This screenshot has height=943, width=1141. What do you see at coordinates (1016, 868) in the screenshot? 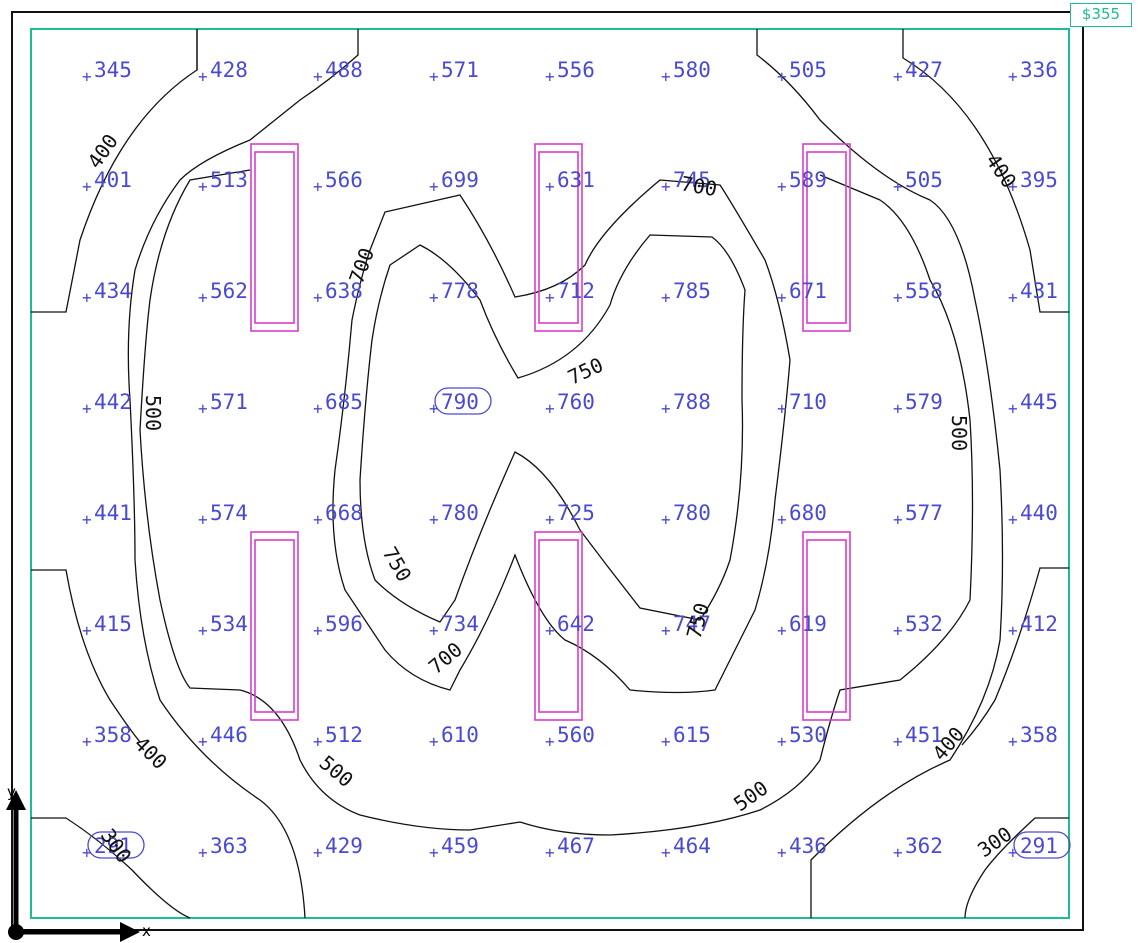
I see `contour-300-bottom-right` at bounding box center [1016, 868].